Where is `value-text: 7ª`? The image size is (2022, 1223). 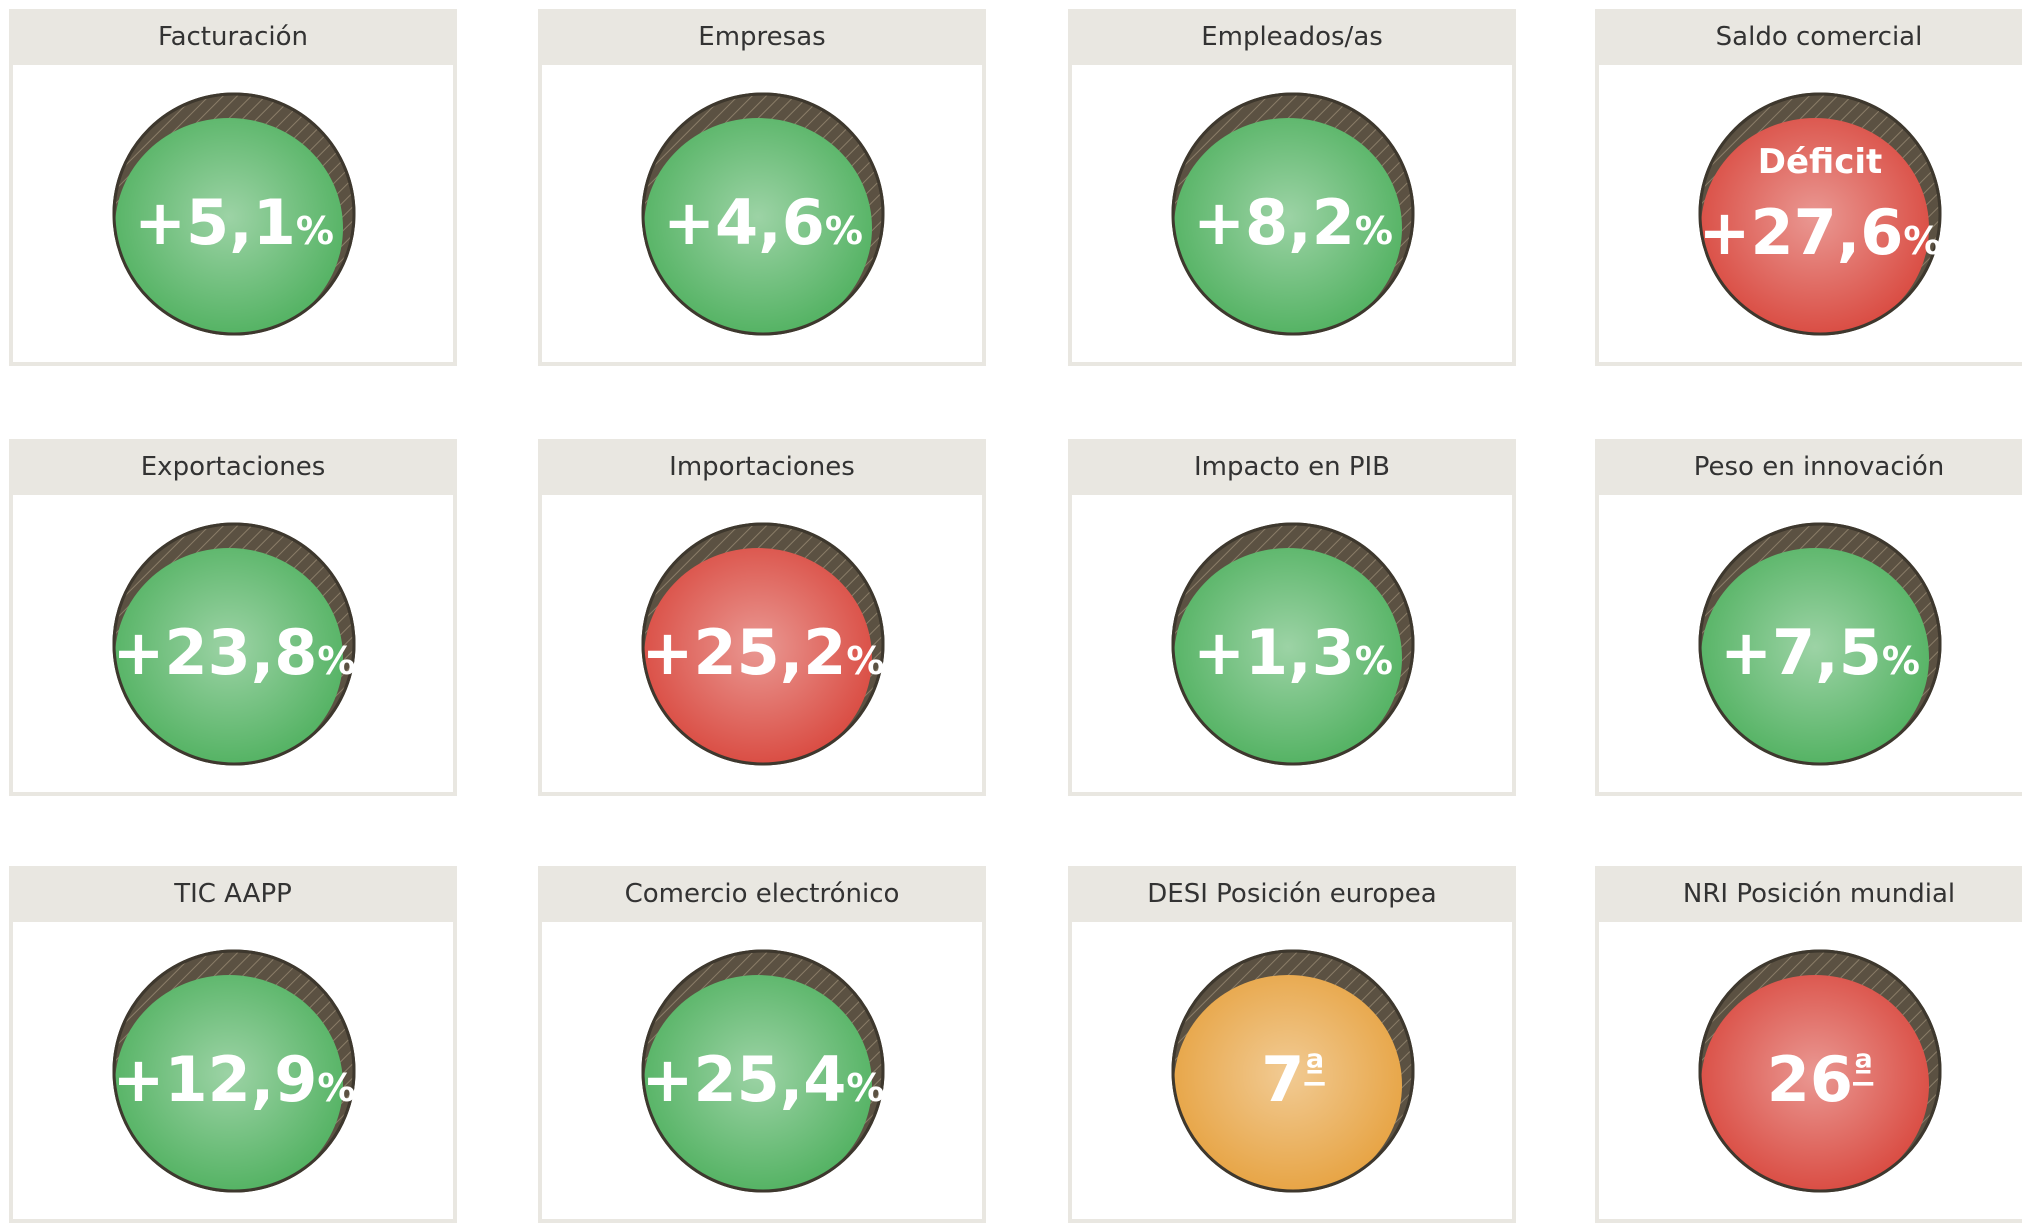
value-text: 7ª is located at coordinates (1292, 1079).